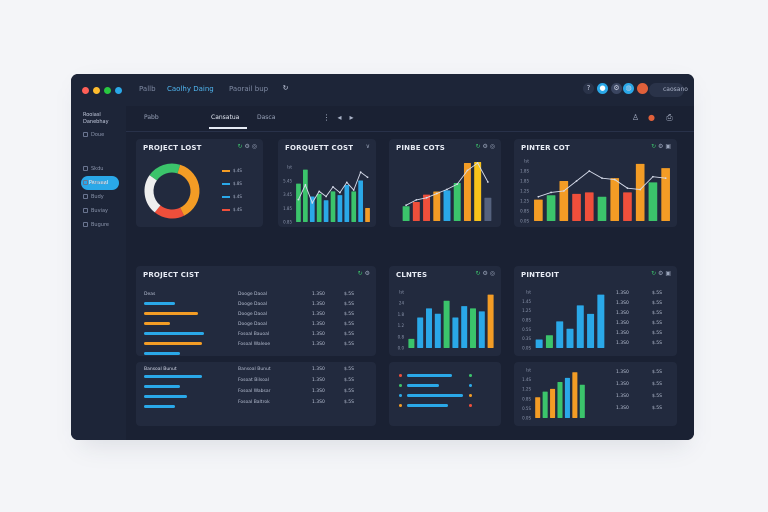  Describe the element at coordinates (526, 338) in the screenshot. I see `y-tick-label: 0.3S` at that location.